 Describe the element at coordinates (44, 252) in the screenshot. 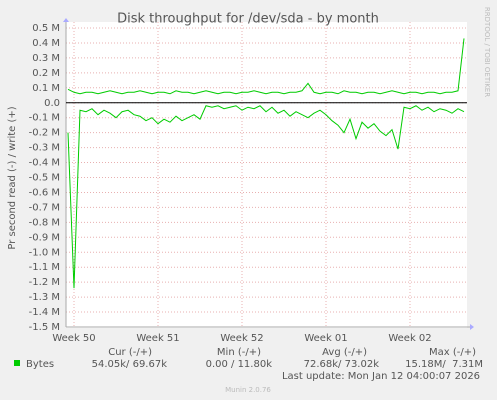

I see `y-tick-label: -1.0 M` at that location.